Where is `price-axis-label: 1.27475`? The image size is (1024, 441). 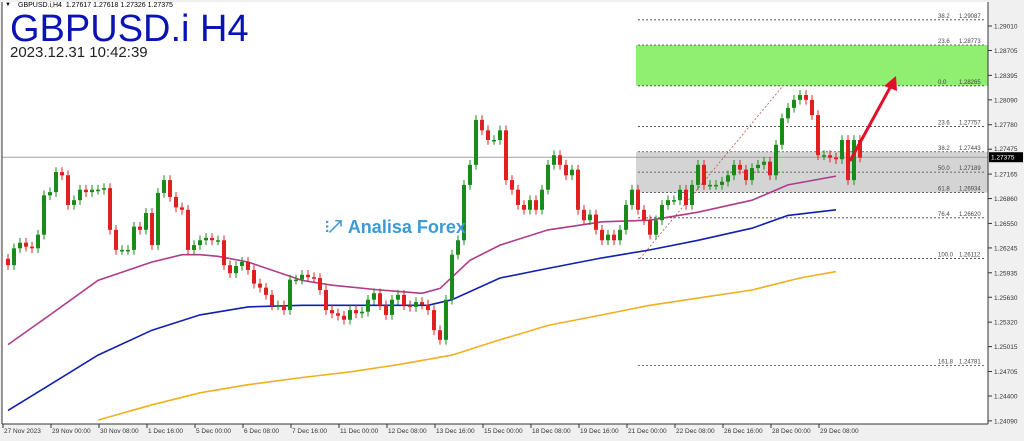 price-axis-label: 1.27475 is located at coordinates (1006, 149).